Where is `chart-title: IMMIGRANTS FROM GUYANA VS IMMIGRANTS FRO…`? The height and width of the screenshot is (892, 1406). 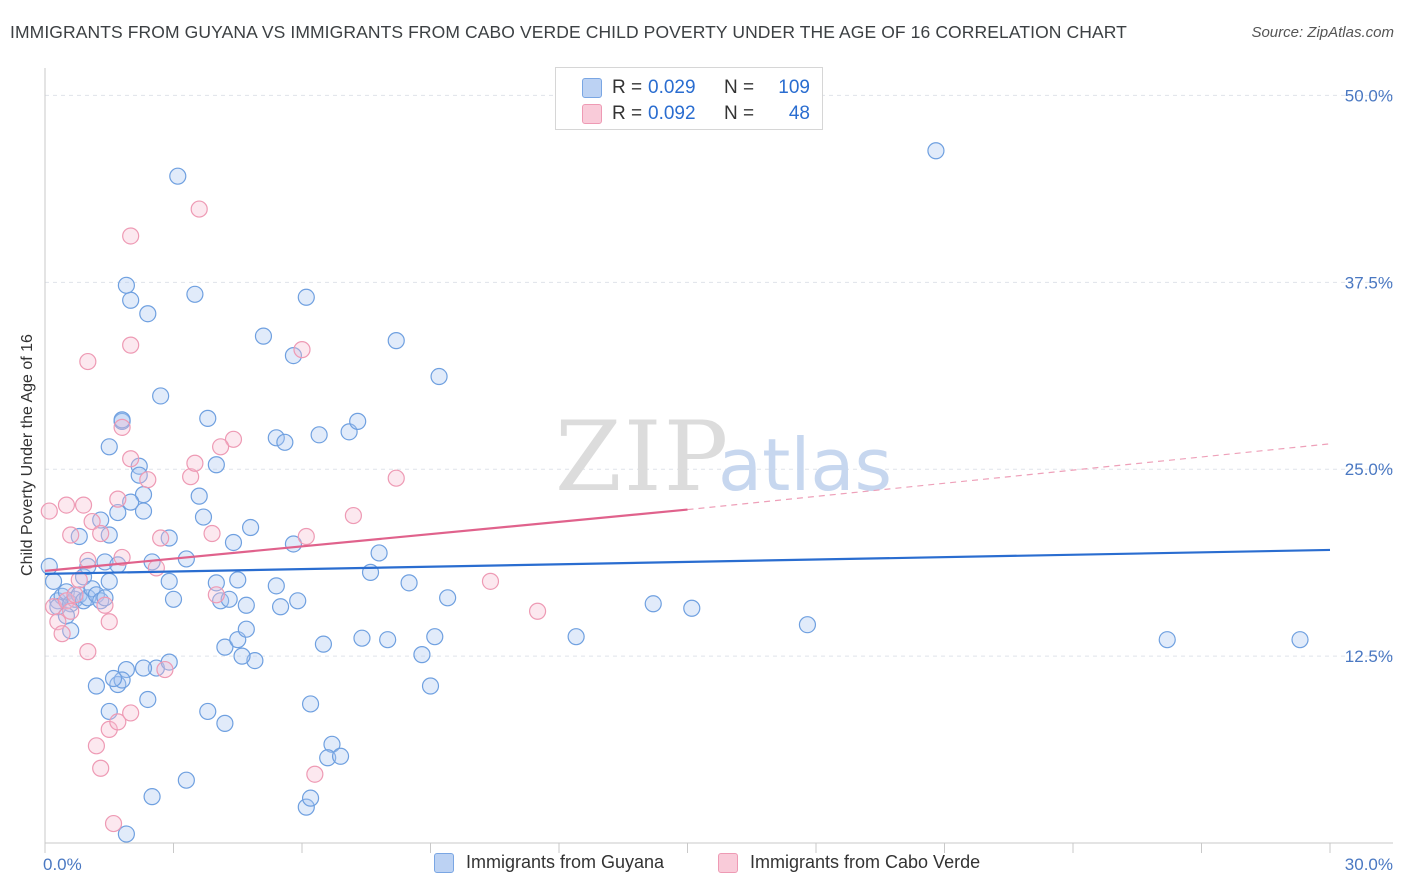
chart-title: IMMIGRANTS FROM GUYANA VS IMMIGRANTS FRO… is located at coordinates (568, 32).